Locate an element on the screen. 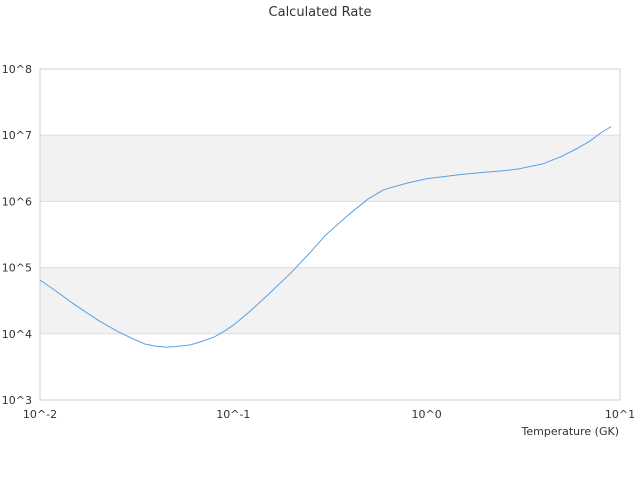 The width and height of the screenshot is (640, 480). x-tick-label: 10^-1 is located at coordinates (233, 414).